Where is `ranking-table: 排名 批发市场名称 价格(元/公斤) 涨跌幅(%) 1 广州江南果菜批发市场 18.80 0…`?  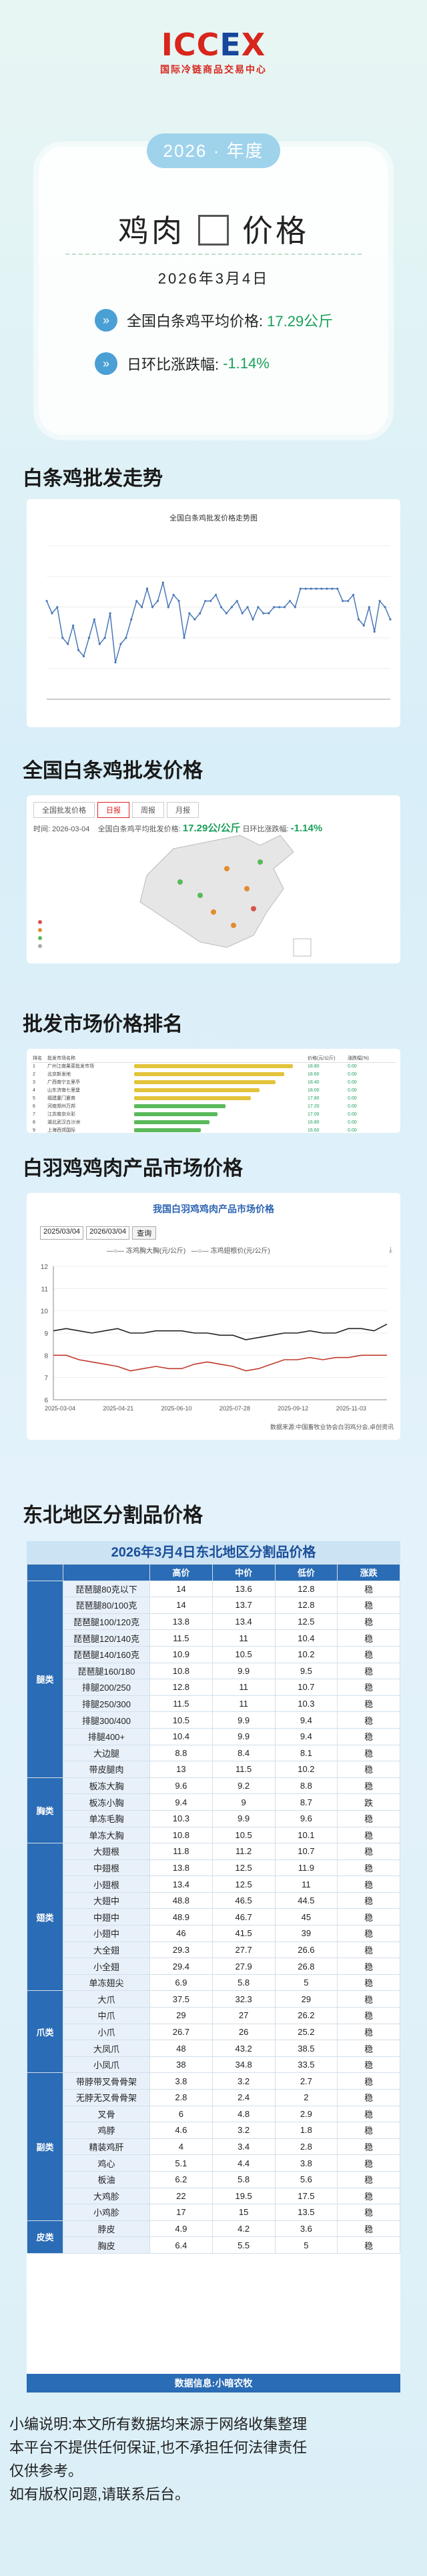
ranking-table: 排名 批发市场名称 价格(元/公斤) 涨跌幅(%) 1 广州江南果菜批发市场 18.80 0… is located at coordinates (213, 1093).